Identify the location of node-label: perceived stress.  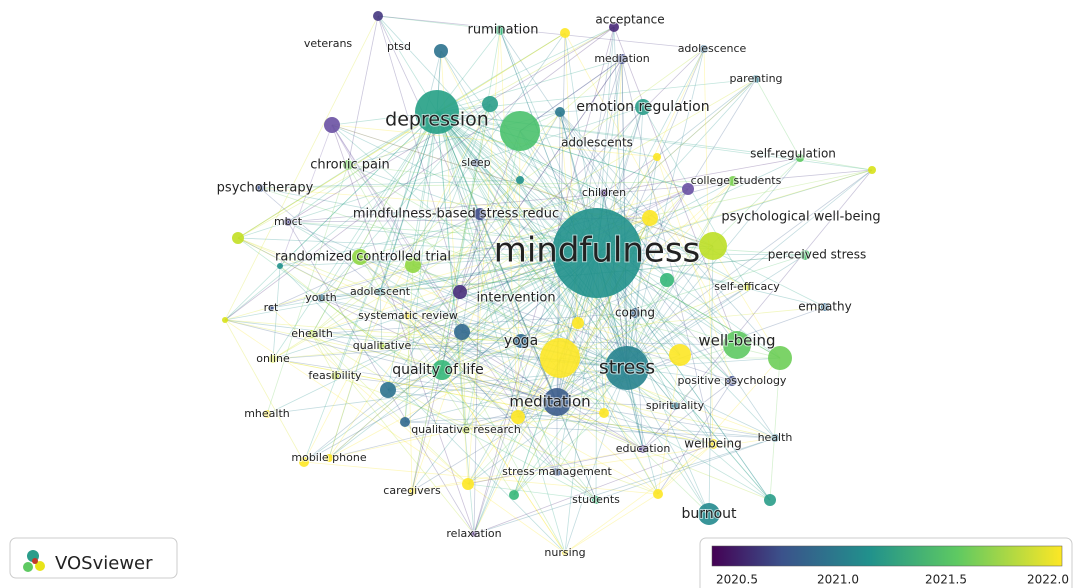
(817, 255).